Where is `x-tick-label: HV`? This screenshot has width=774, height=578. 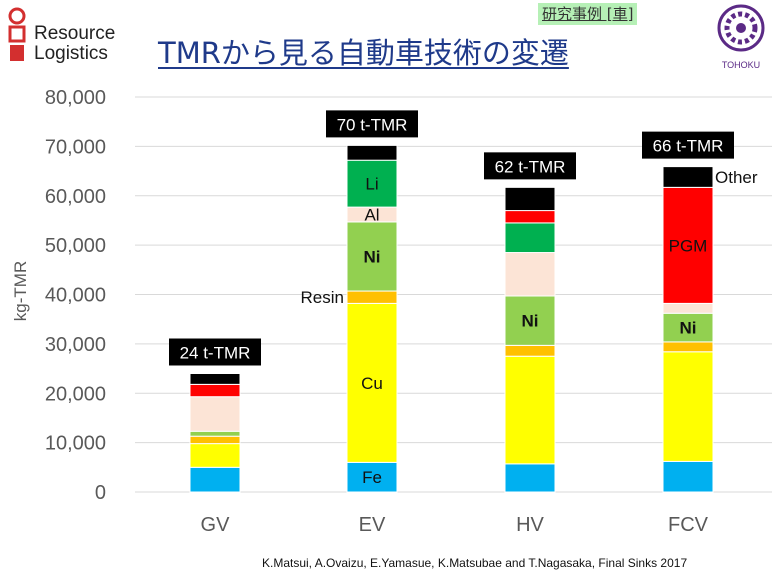 x-tick-label: HV is located at coordinates (530, 525).